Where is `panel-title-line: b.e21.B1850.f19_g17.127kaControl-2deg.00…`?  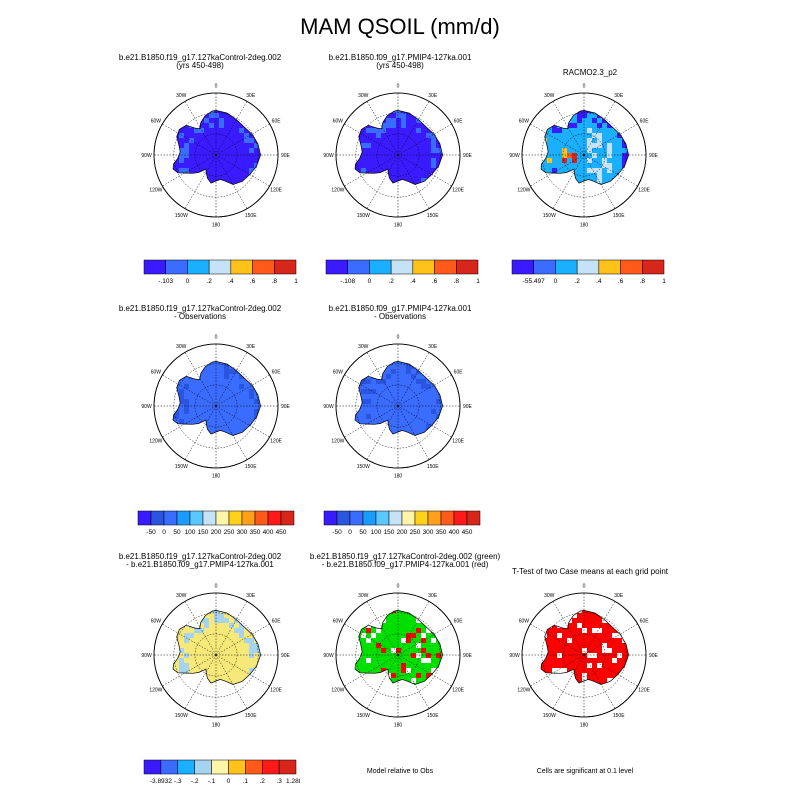 panel-title-line: b.e21.B1850.f19_g17.127kaControl-2deg.00… is located at coordinates (200, 57).